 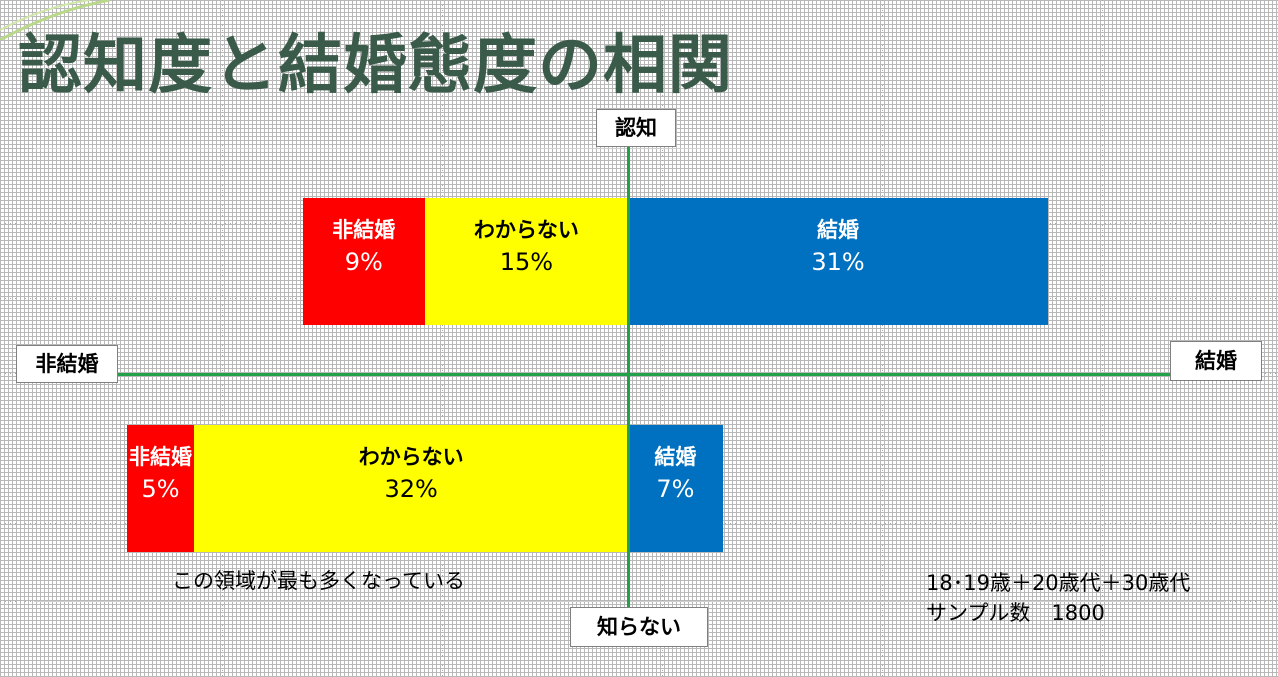 What do you see at coordinates (628, 376) in the screenshot?
I see `y-axis-line` at bounding box center [628, 376].